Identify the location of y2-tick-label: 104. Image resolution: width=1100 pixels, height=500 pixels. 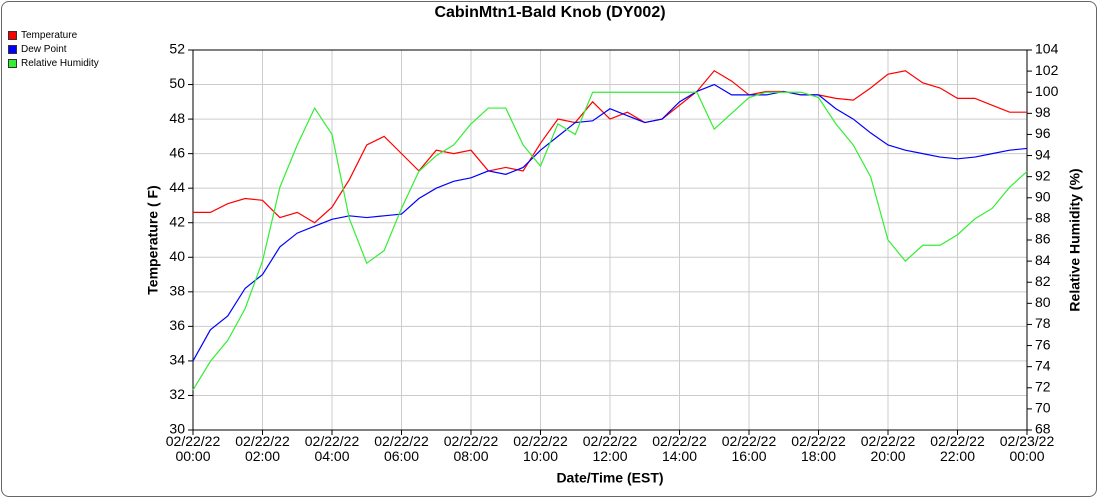
(1047, 49).